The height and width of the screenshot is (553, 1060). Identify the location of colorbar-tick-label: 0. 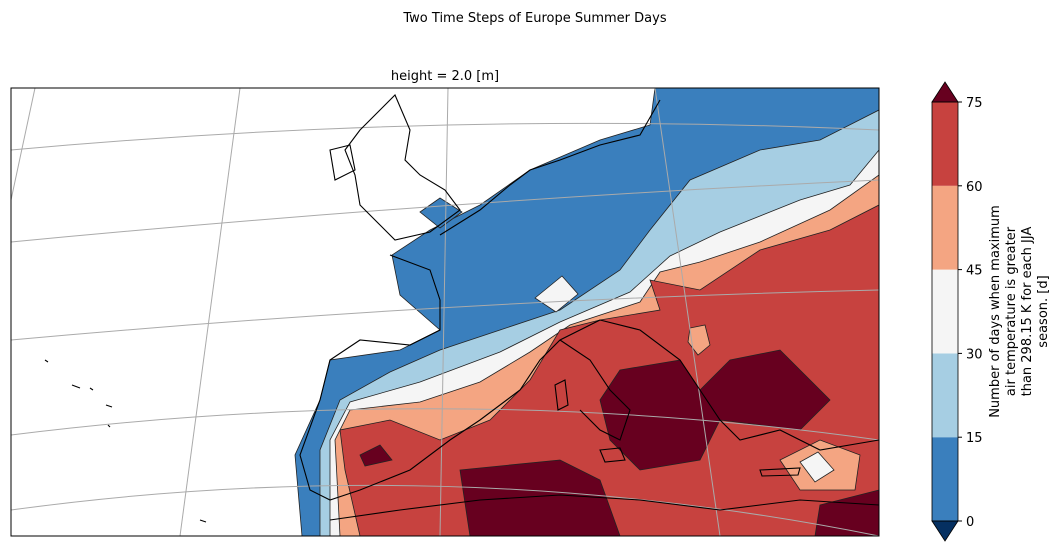
(970, 522).